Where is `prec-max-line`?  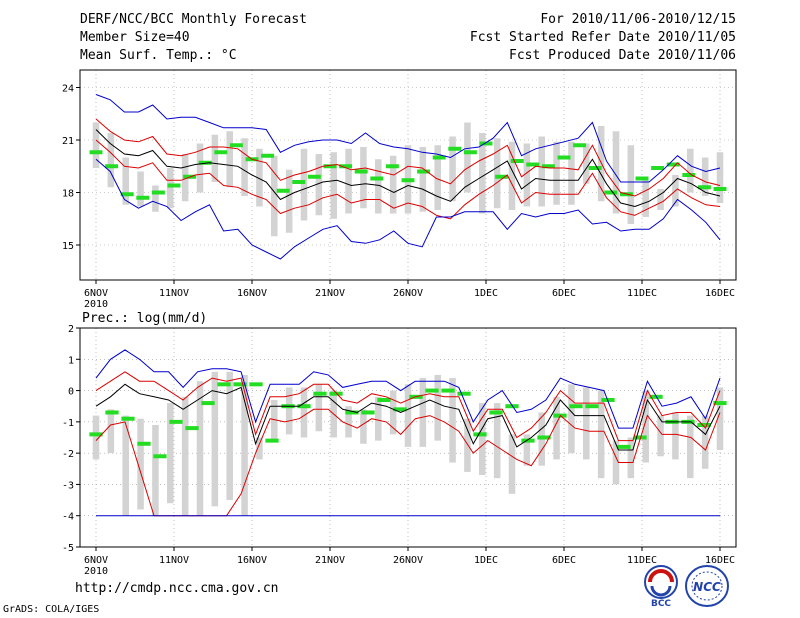 prec-max-line is located at coordinates (408, 389).